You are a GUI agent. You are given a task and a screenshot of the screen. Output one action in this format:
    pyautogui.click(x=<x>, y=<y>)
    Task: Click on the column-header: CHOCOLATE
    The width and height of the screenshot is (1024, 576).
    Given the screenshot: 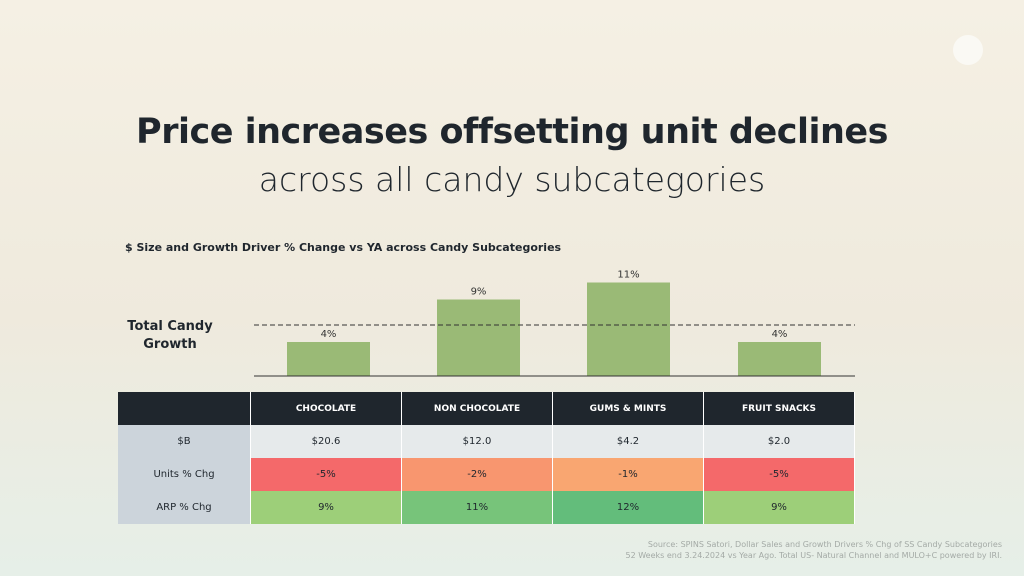 What is the action you would take?
    pyautogui.click(x=326, y=408)
    